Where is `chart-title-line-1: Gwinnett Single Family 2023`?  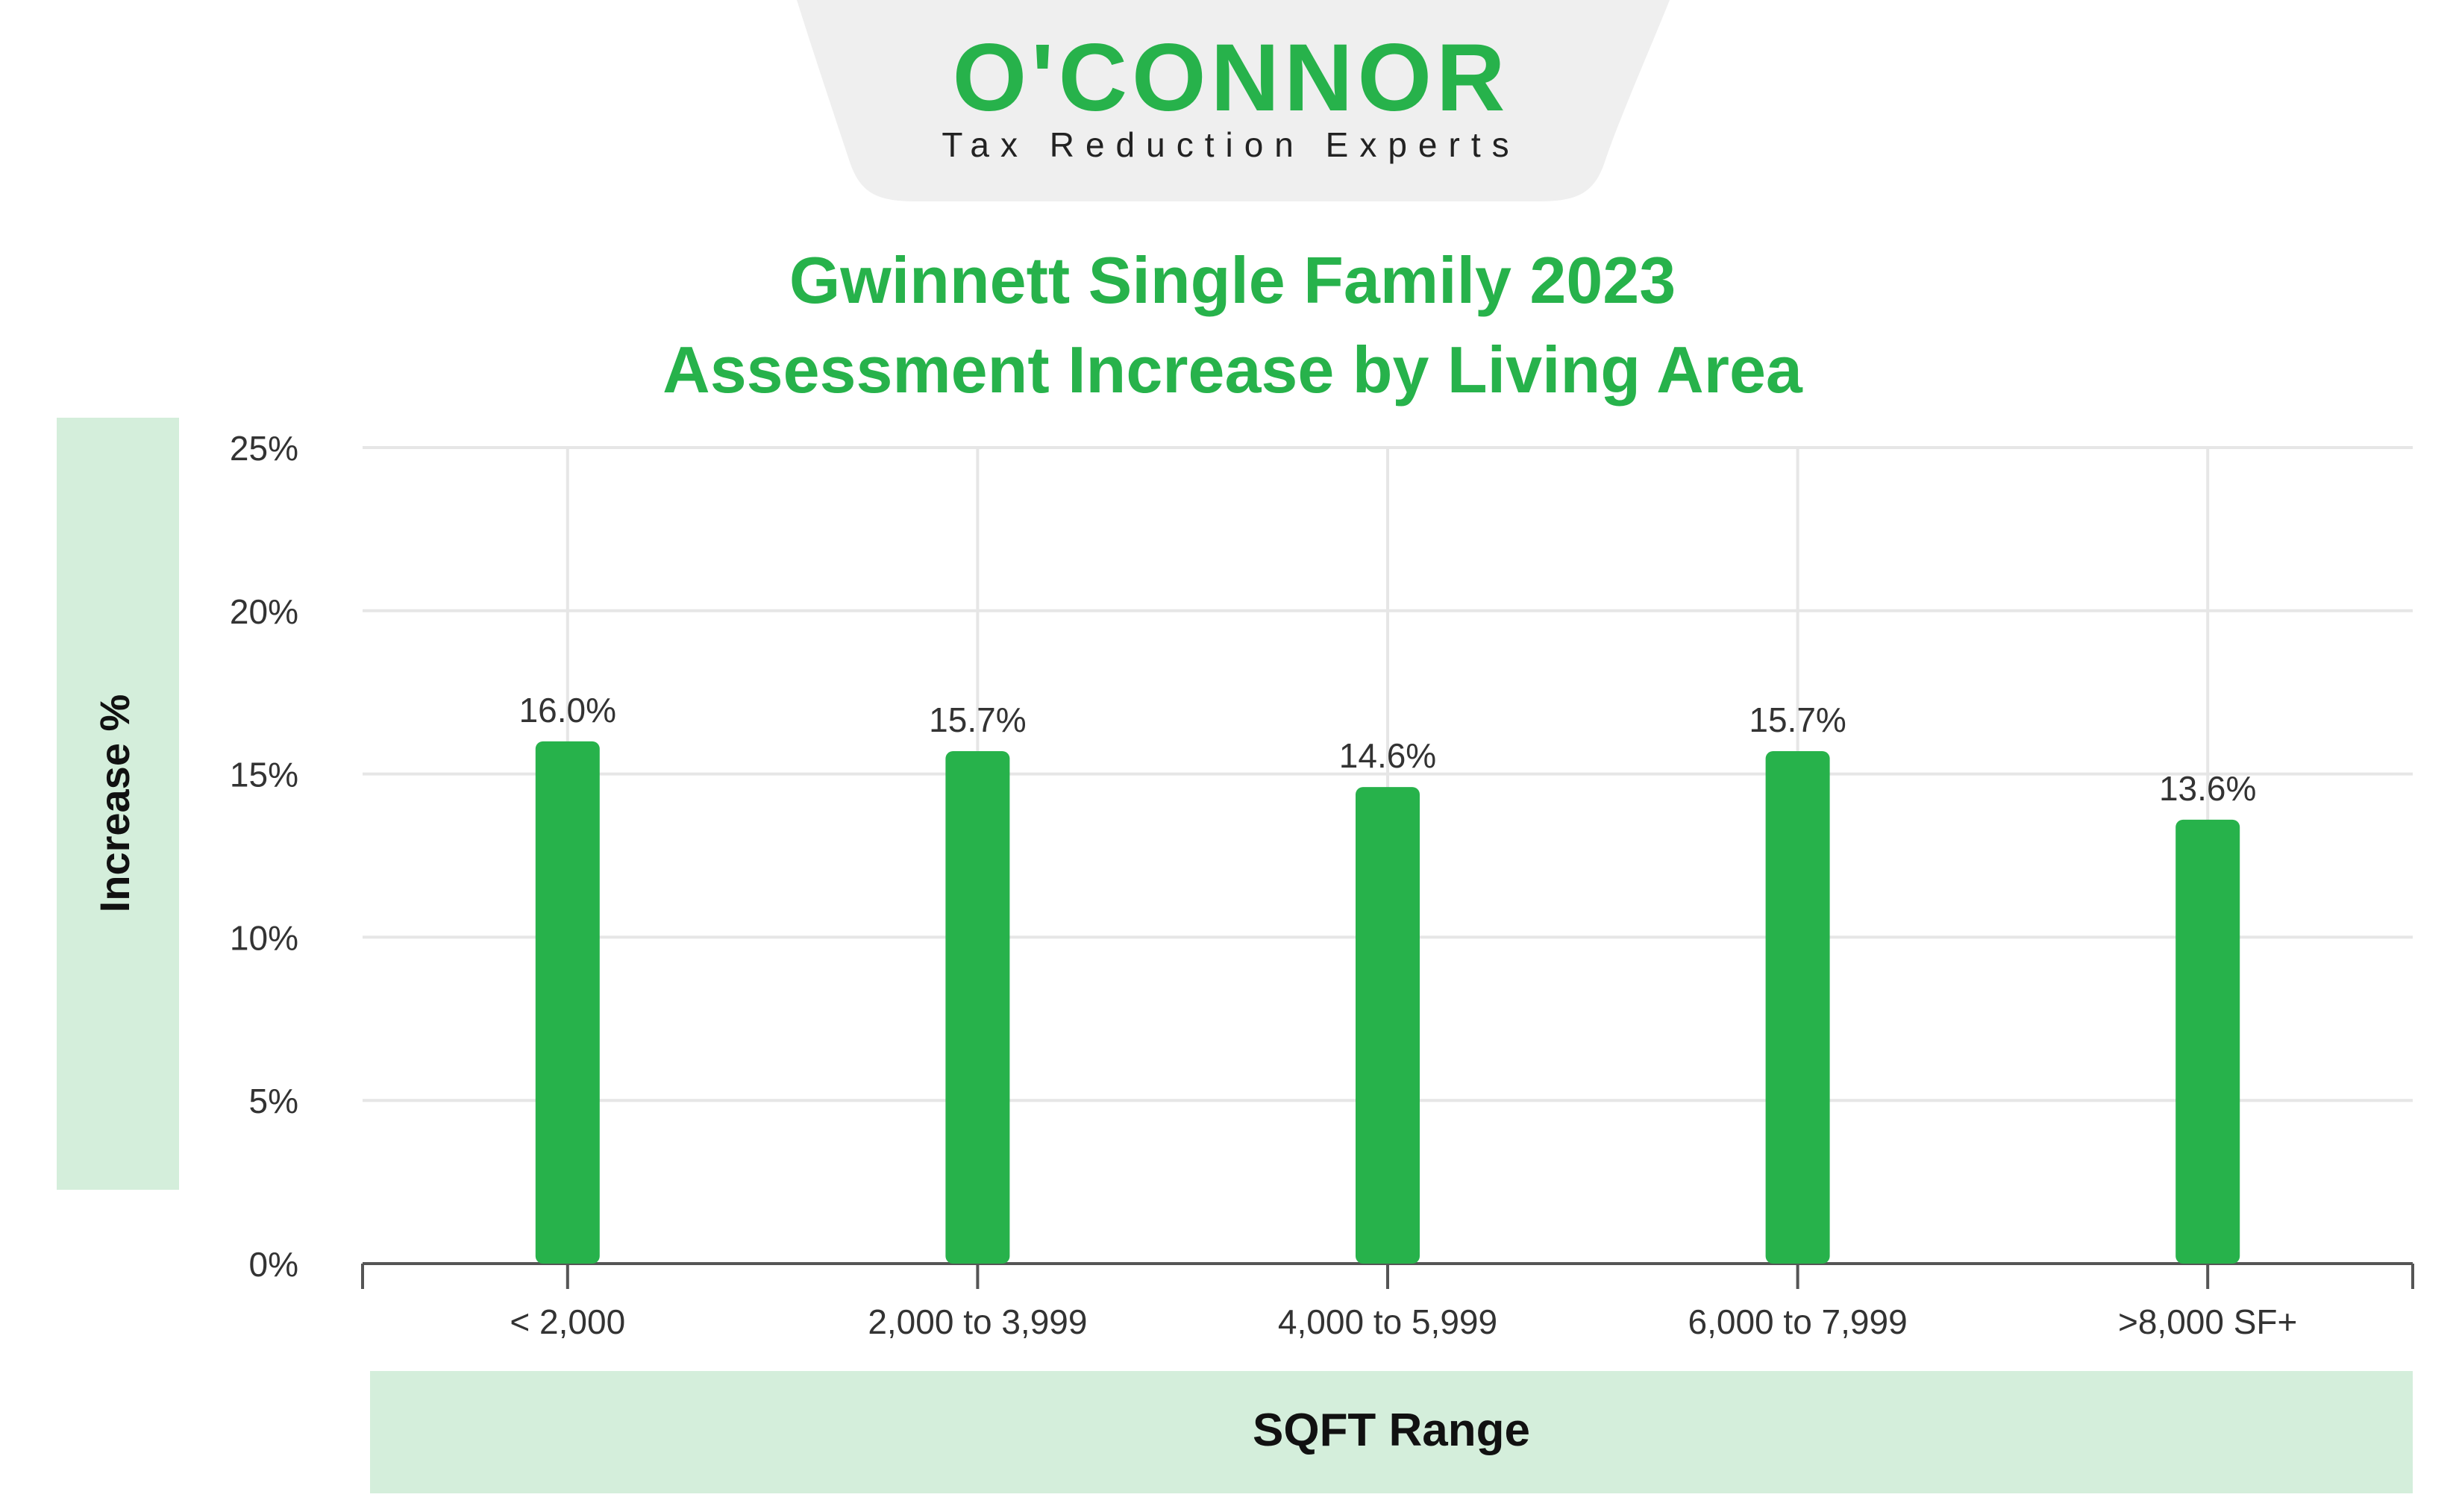 chart-title-line-1: Gwinnett Single Family 2023 is located at coordinates (1232, 280).